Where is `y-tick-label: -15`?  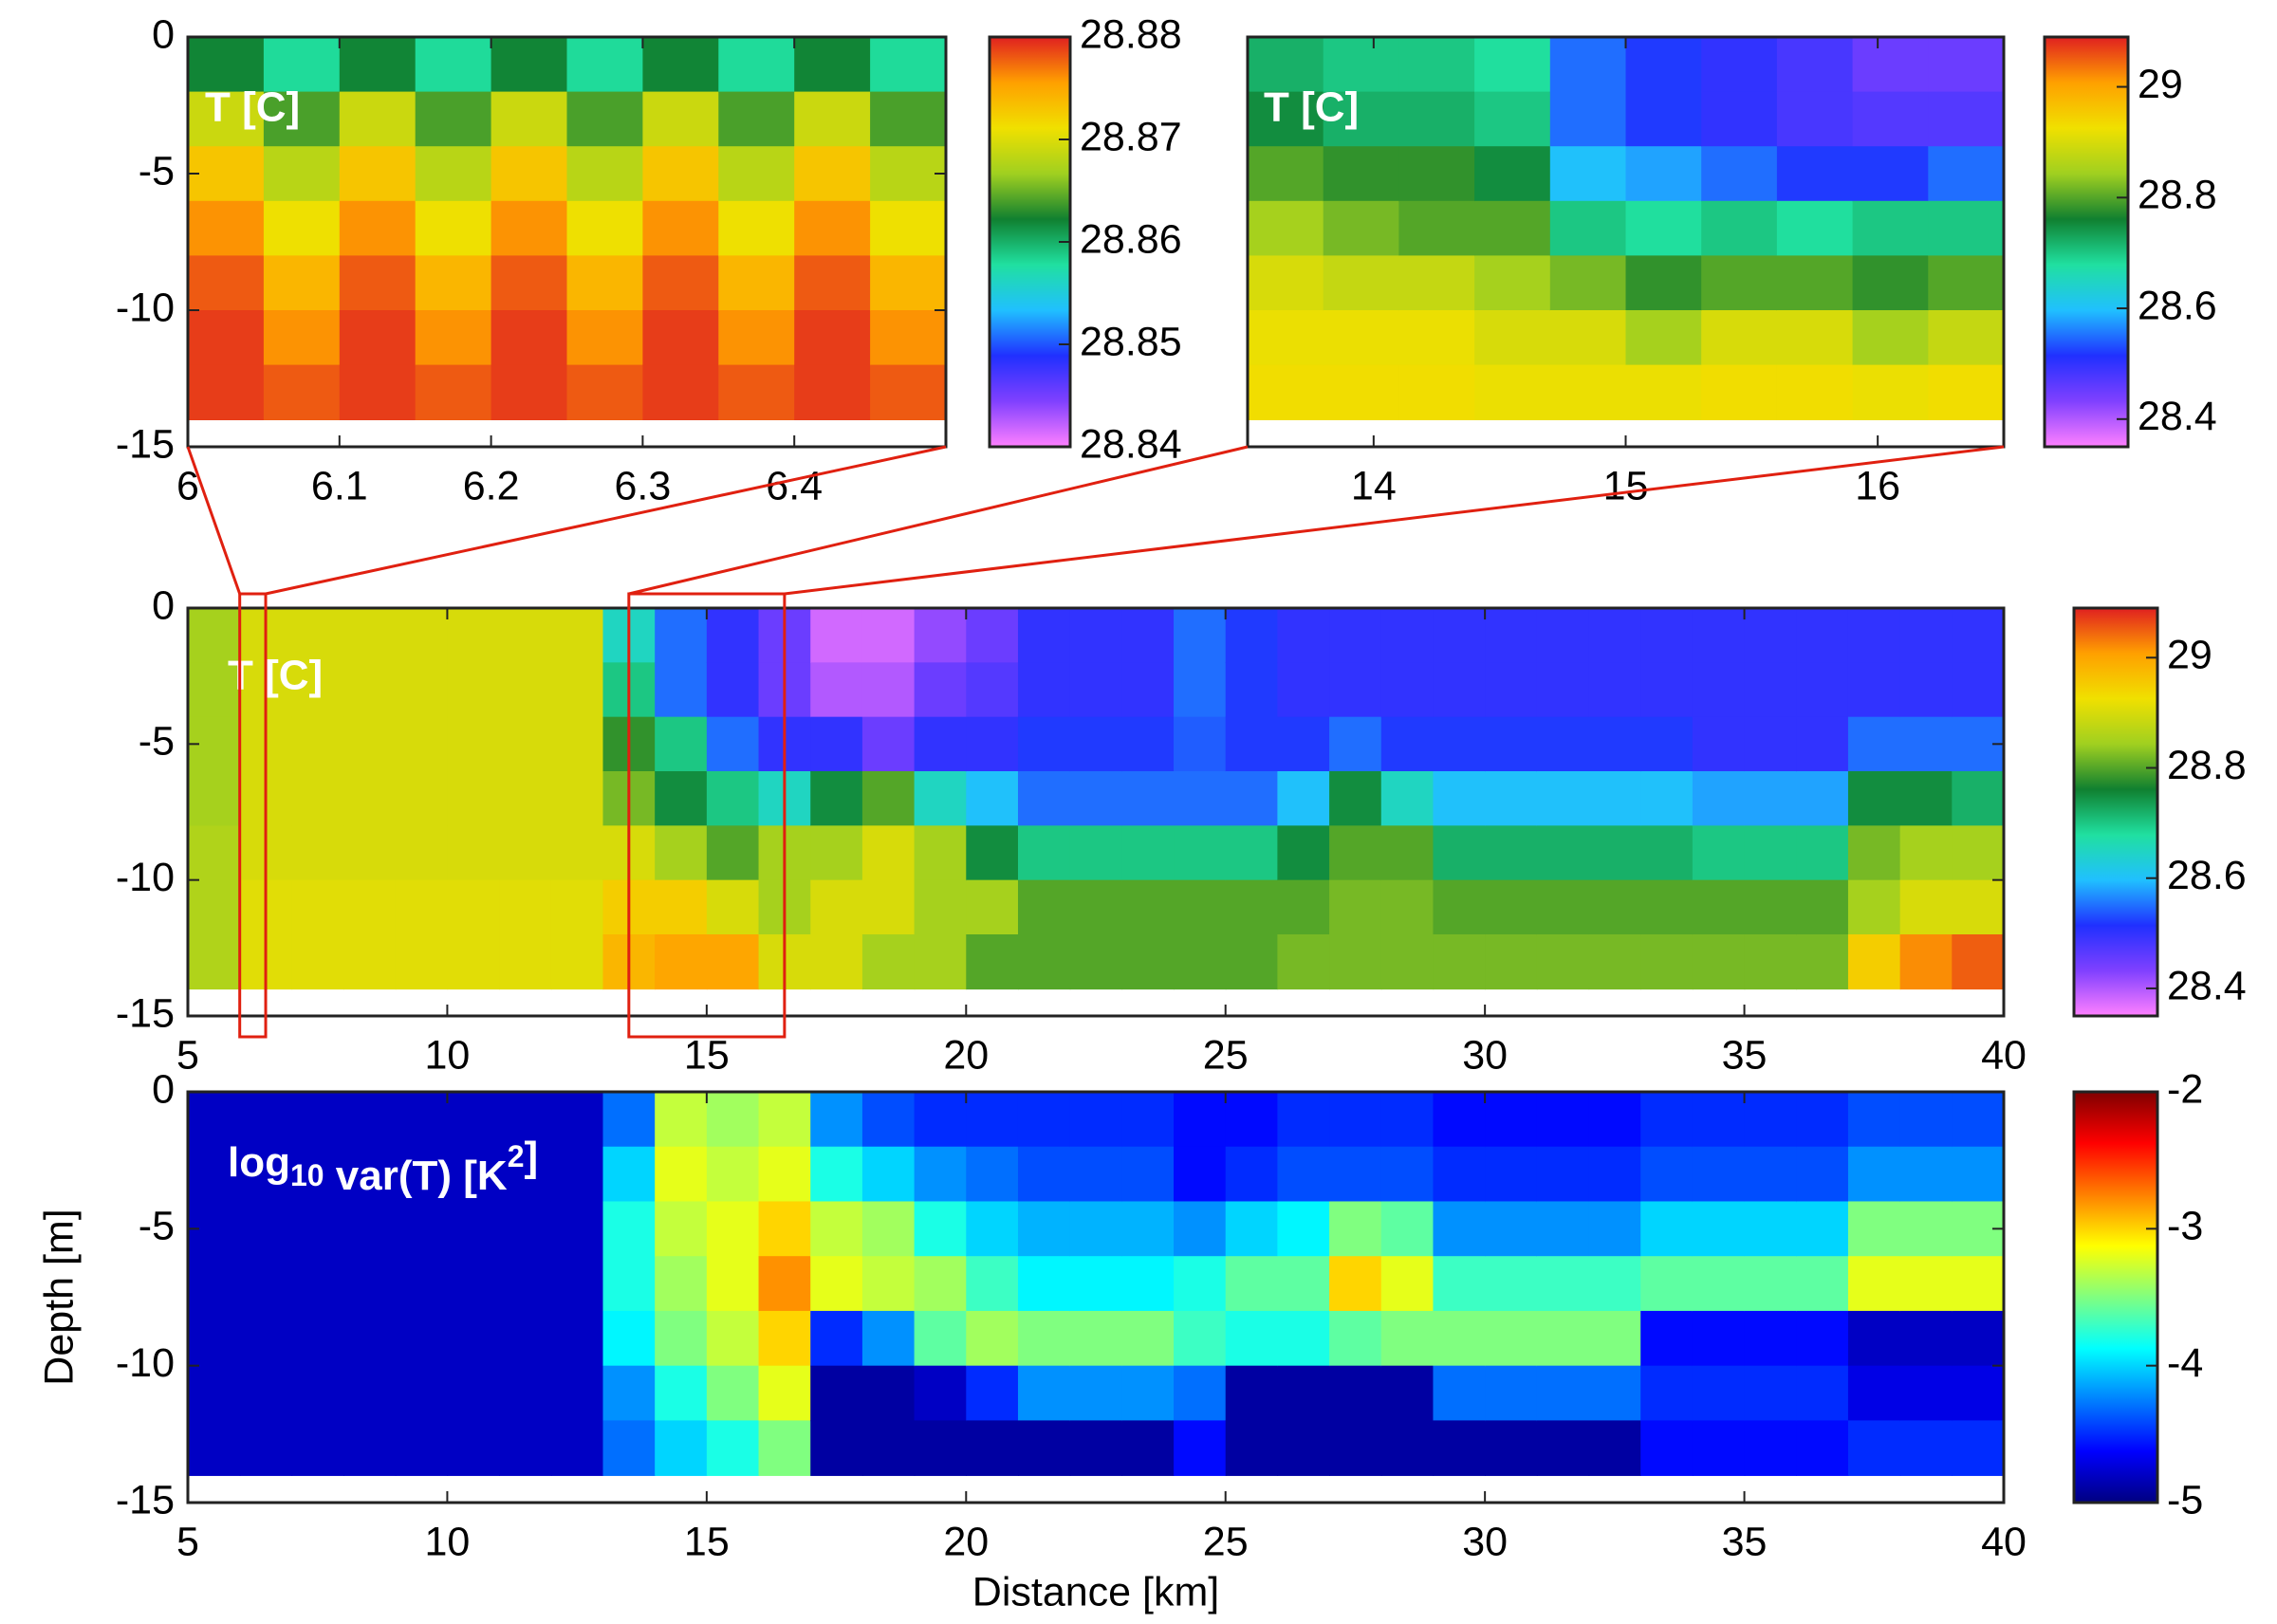
y-tick-label: -15 is located at coordinates (145, 1013).